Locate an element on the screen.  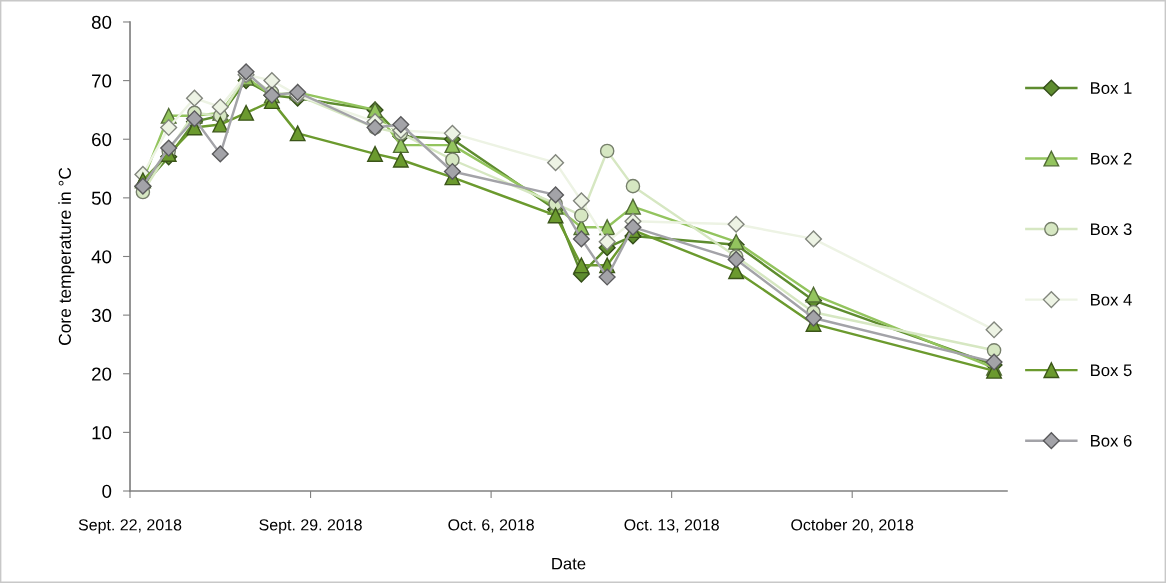
y-tick-label: 20 is located at coordinates (102, 374).